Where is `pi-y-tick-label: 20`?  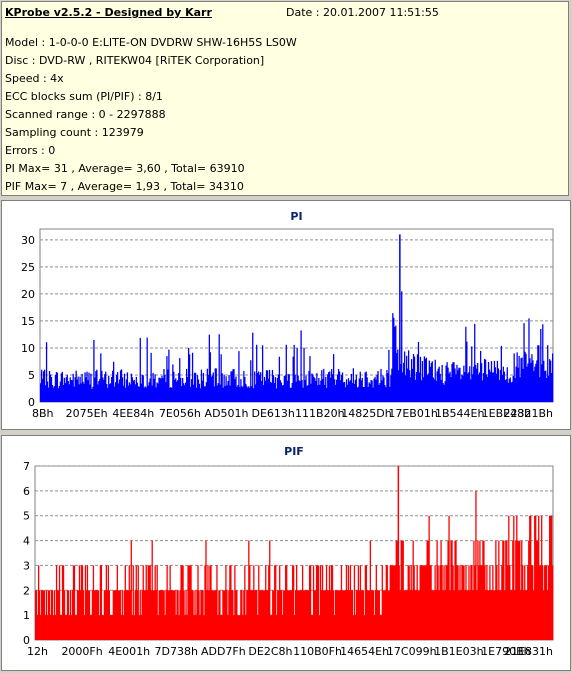 pi-y-tick-label: 20 is located at coordinates (28, 294).